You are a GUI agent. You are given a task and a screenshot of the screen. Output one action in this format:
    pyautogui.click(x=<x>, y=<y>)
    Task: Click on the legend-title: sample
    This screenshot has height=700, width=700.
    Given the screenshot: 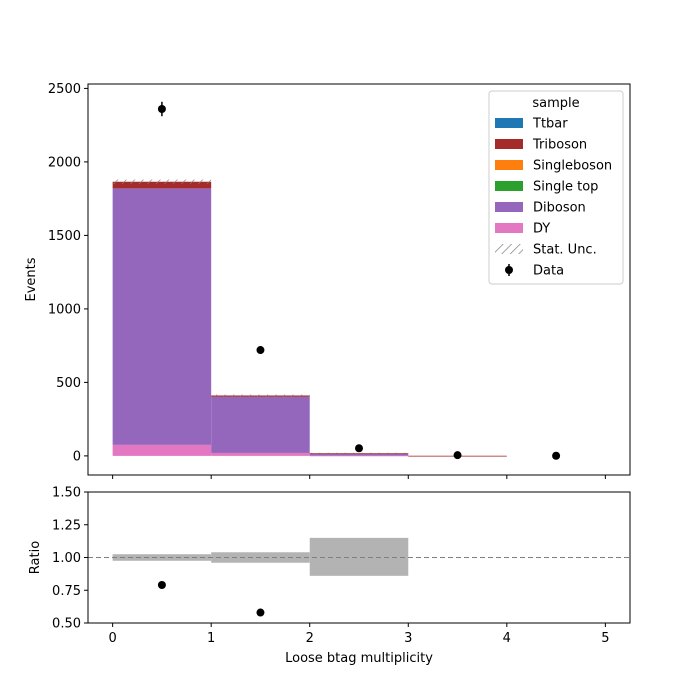 What is the action you would take?
    pyautogui.click(x=555, y=103)
    